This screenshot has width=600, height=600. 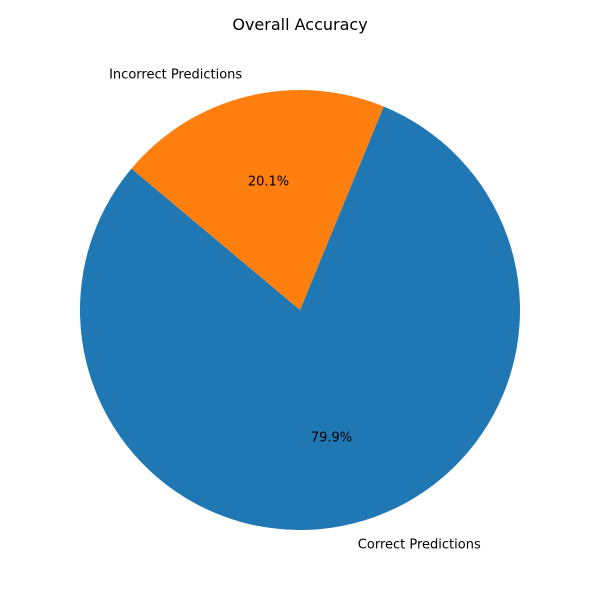 What do you see at coordinates (331, 438) in the screenshot?
I see `slice-percentage-0: 79.9%` at bounding box center [331, 438].